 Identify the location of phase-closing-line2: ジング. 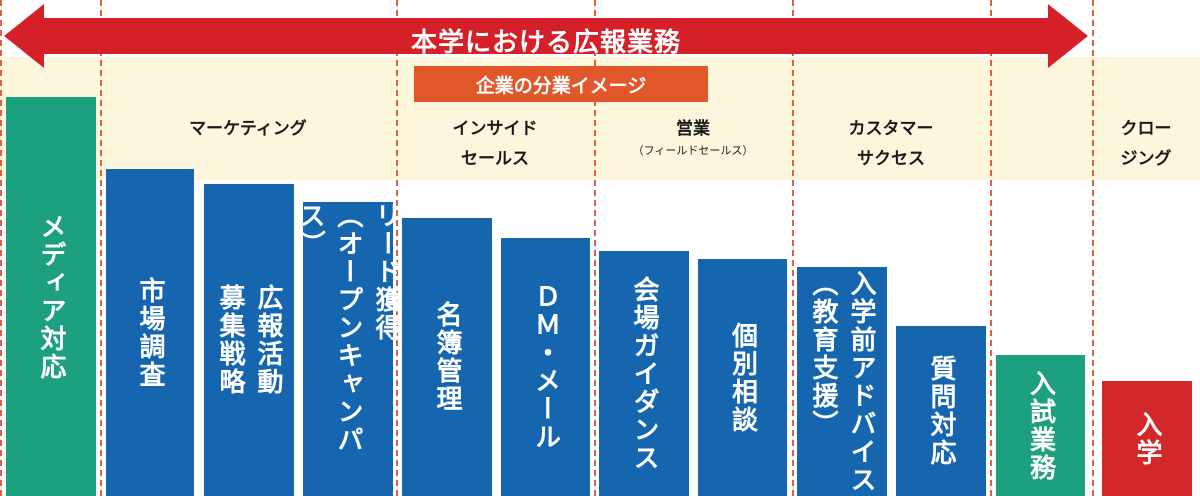
(1146, 159).